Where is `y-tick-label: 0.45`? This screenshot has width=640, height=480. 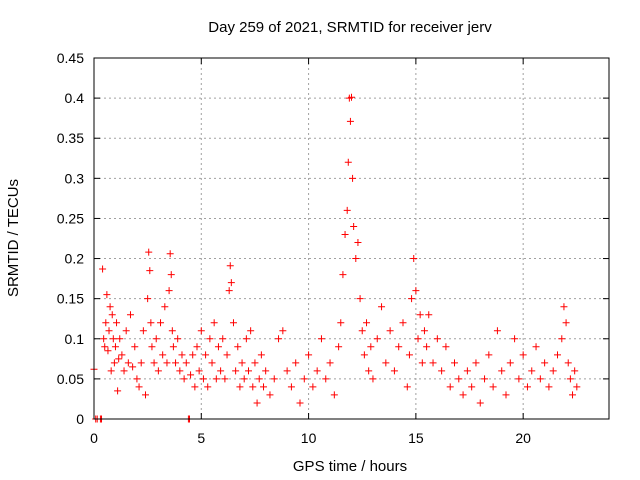
y-tick-label: 0.45 is located at coordinates (70, 58).